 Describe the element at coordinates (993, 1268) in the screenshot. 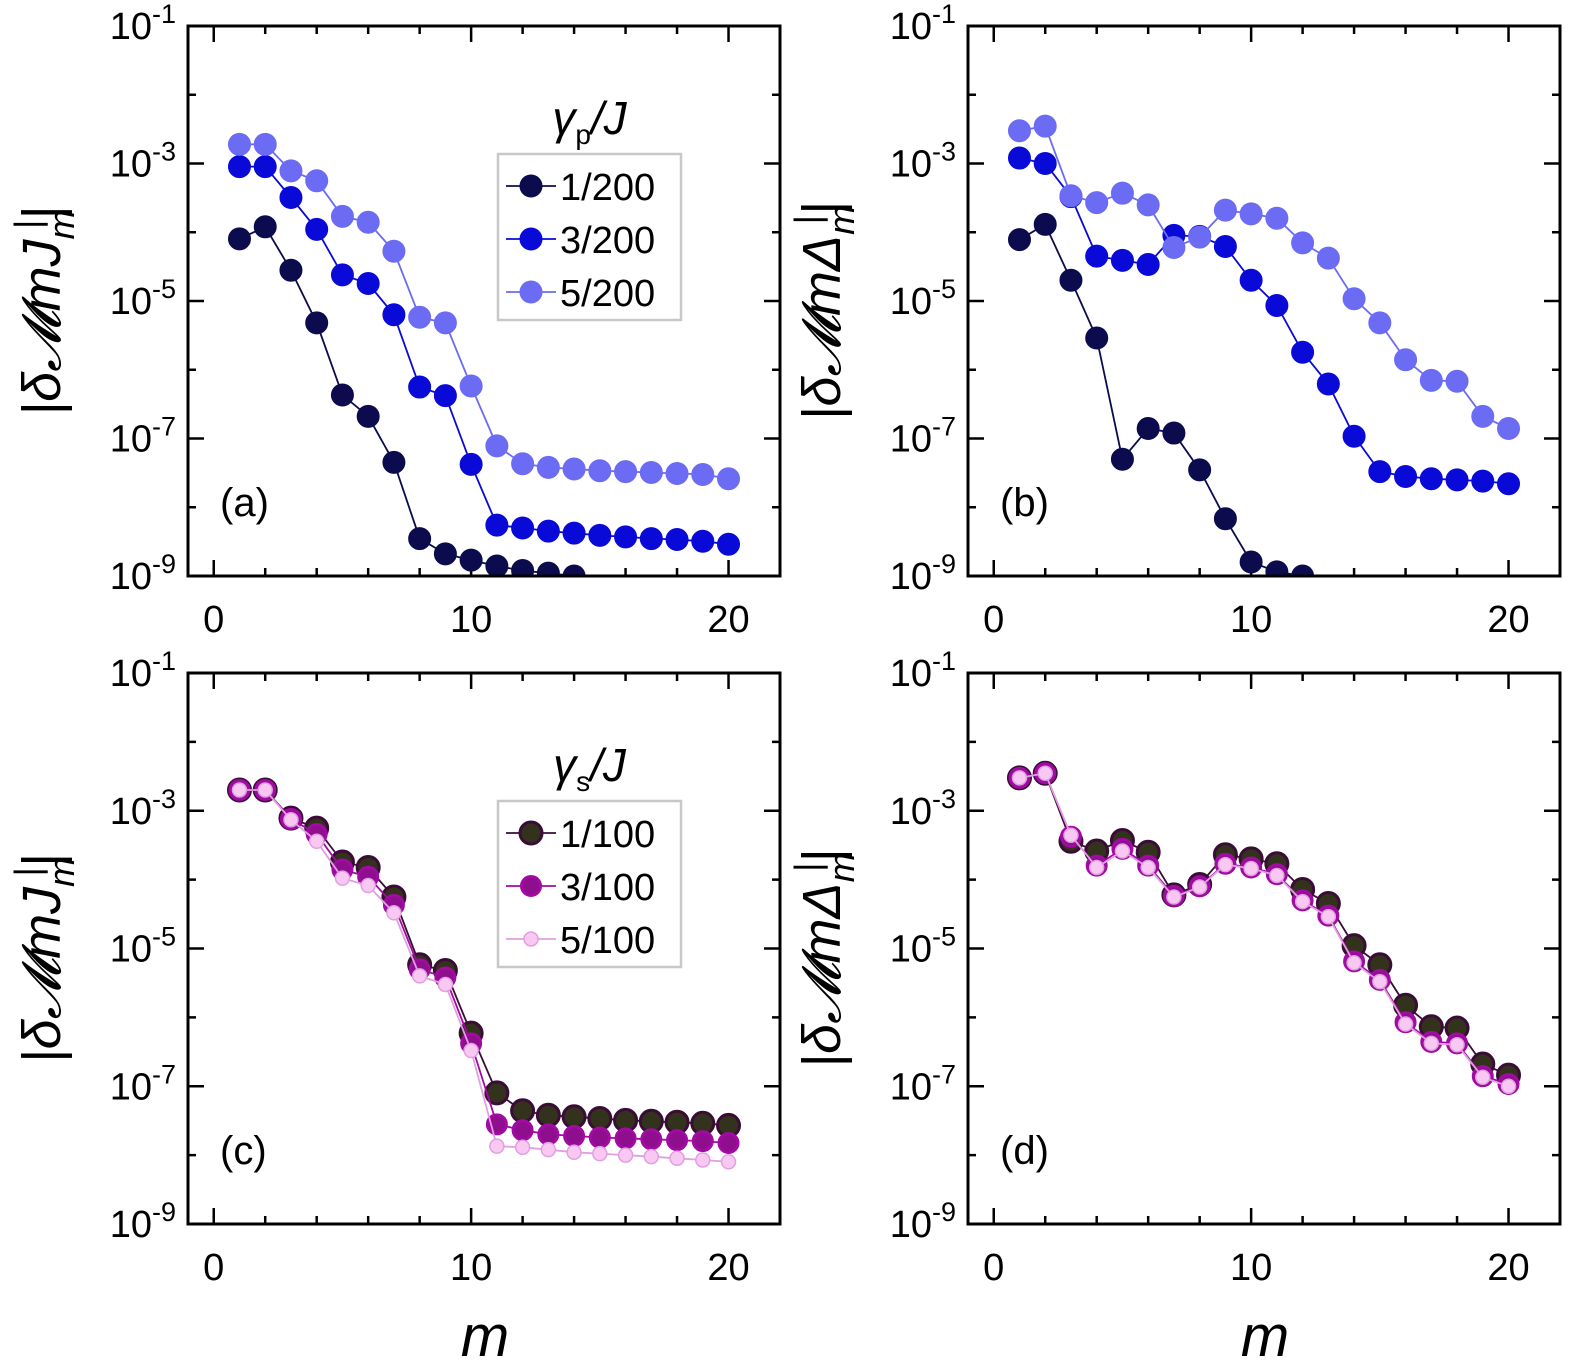

I see `x-tick-label: 0` at that location.